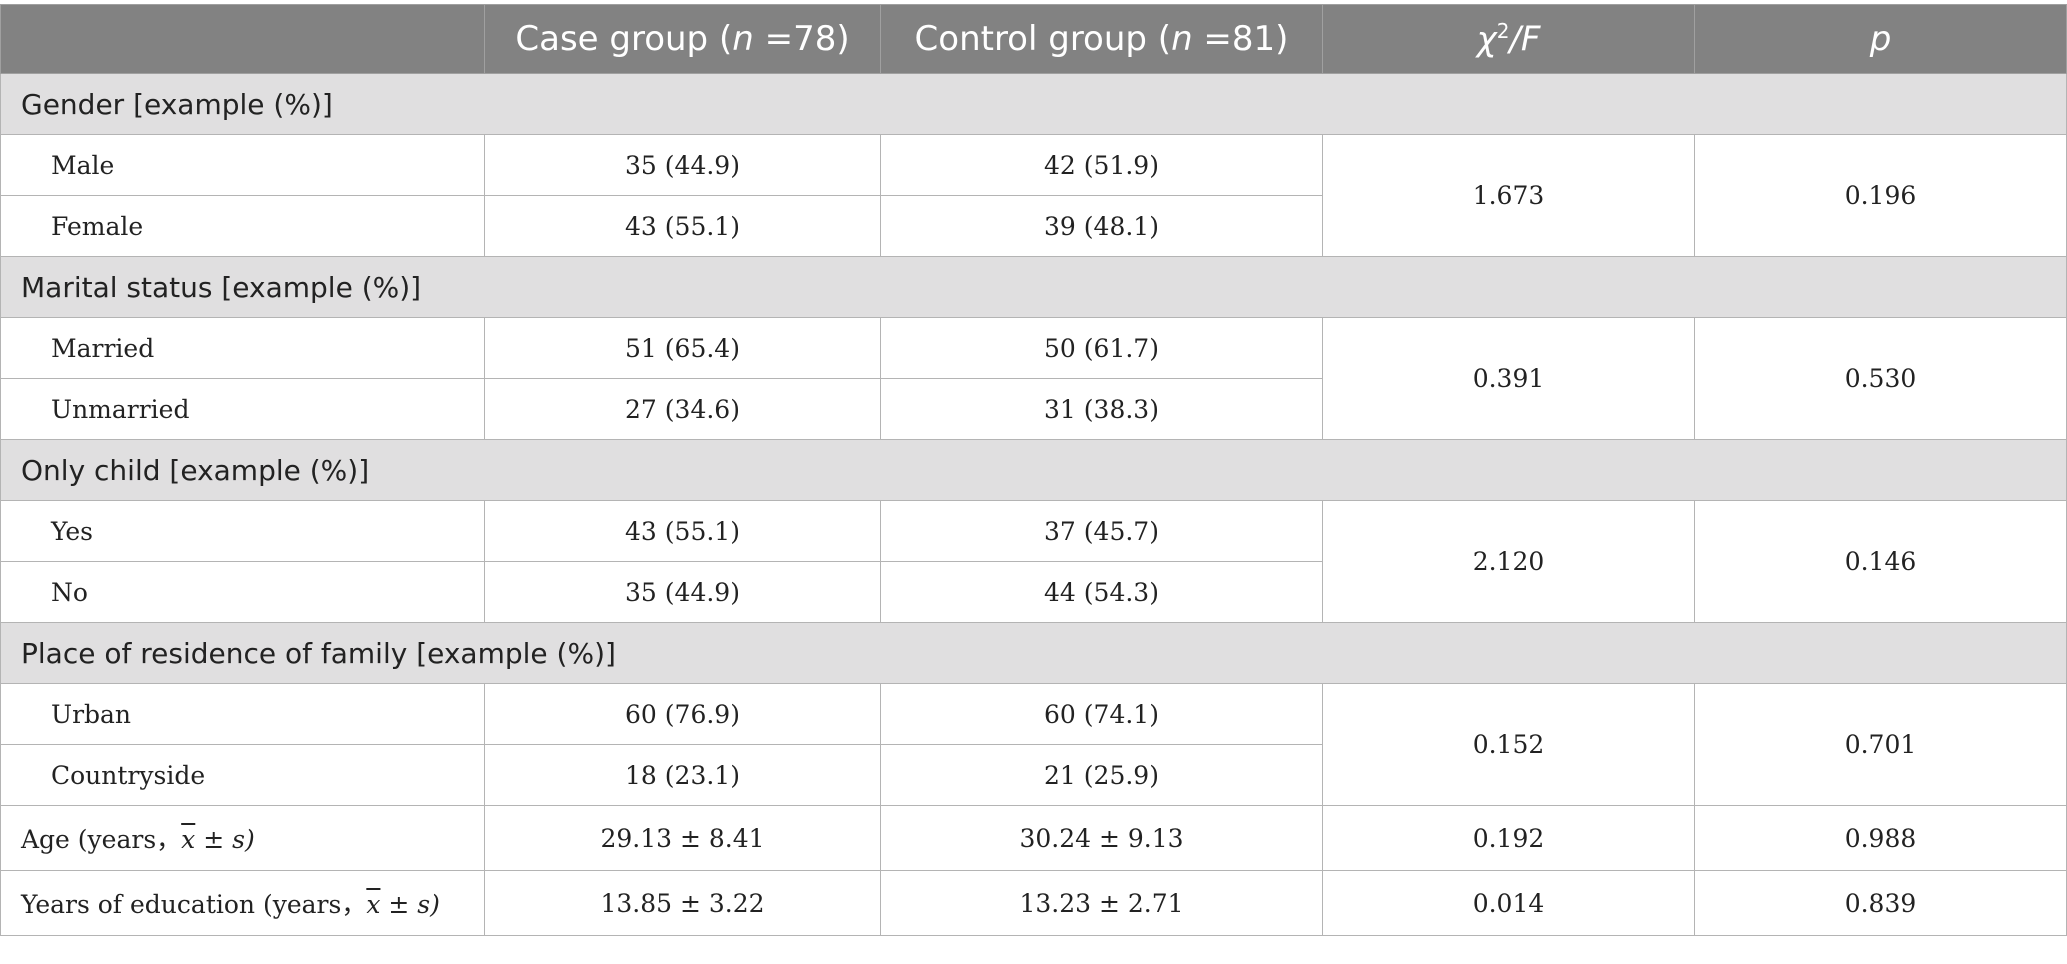 The height and width of the screenshot is (964, 2067). Describe the element at coordinates (1101, 226) in the screenshot. I see `control-value: 39 (48.1)` at that location.